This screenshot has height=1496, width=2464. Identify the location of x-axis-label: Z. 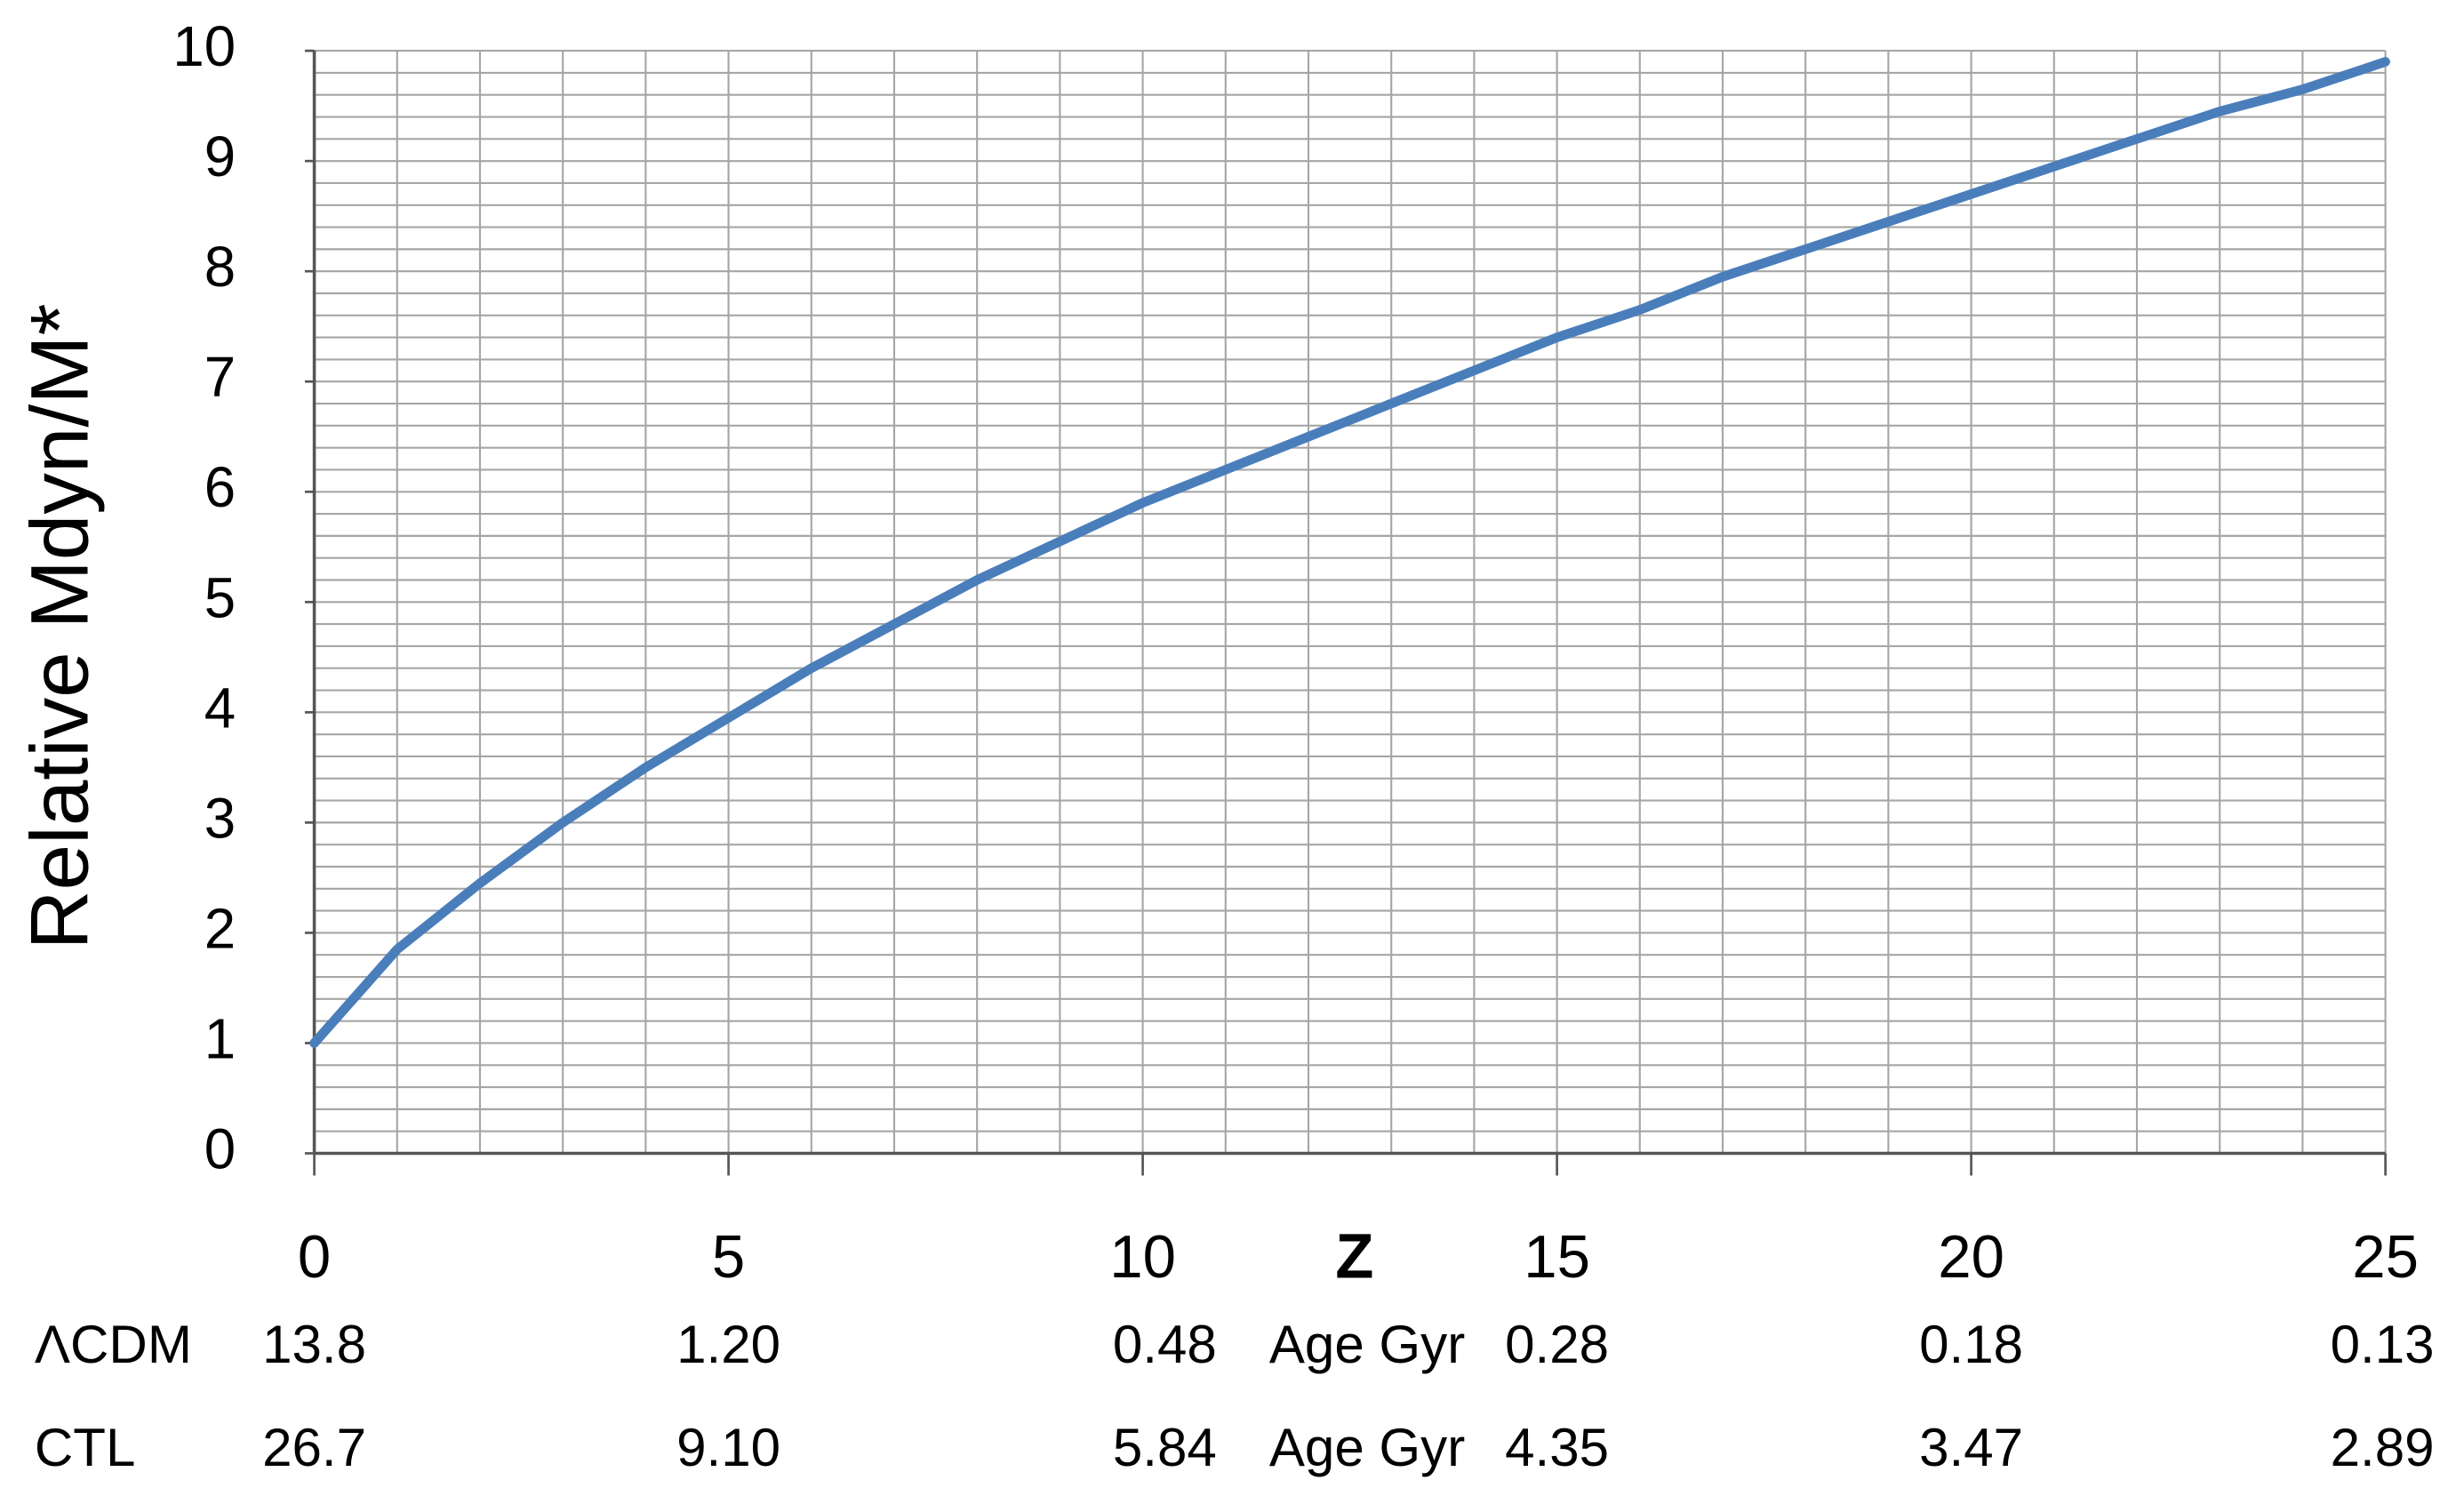
(1354, 1256).